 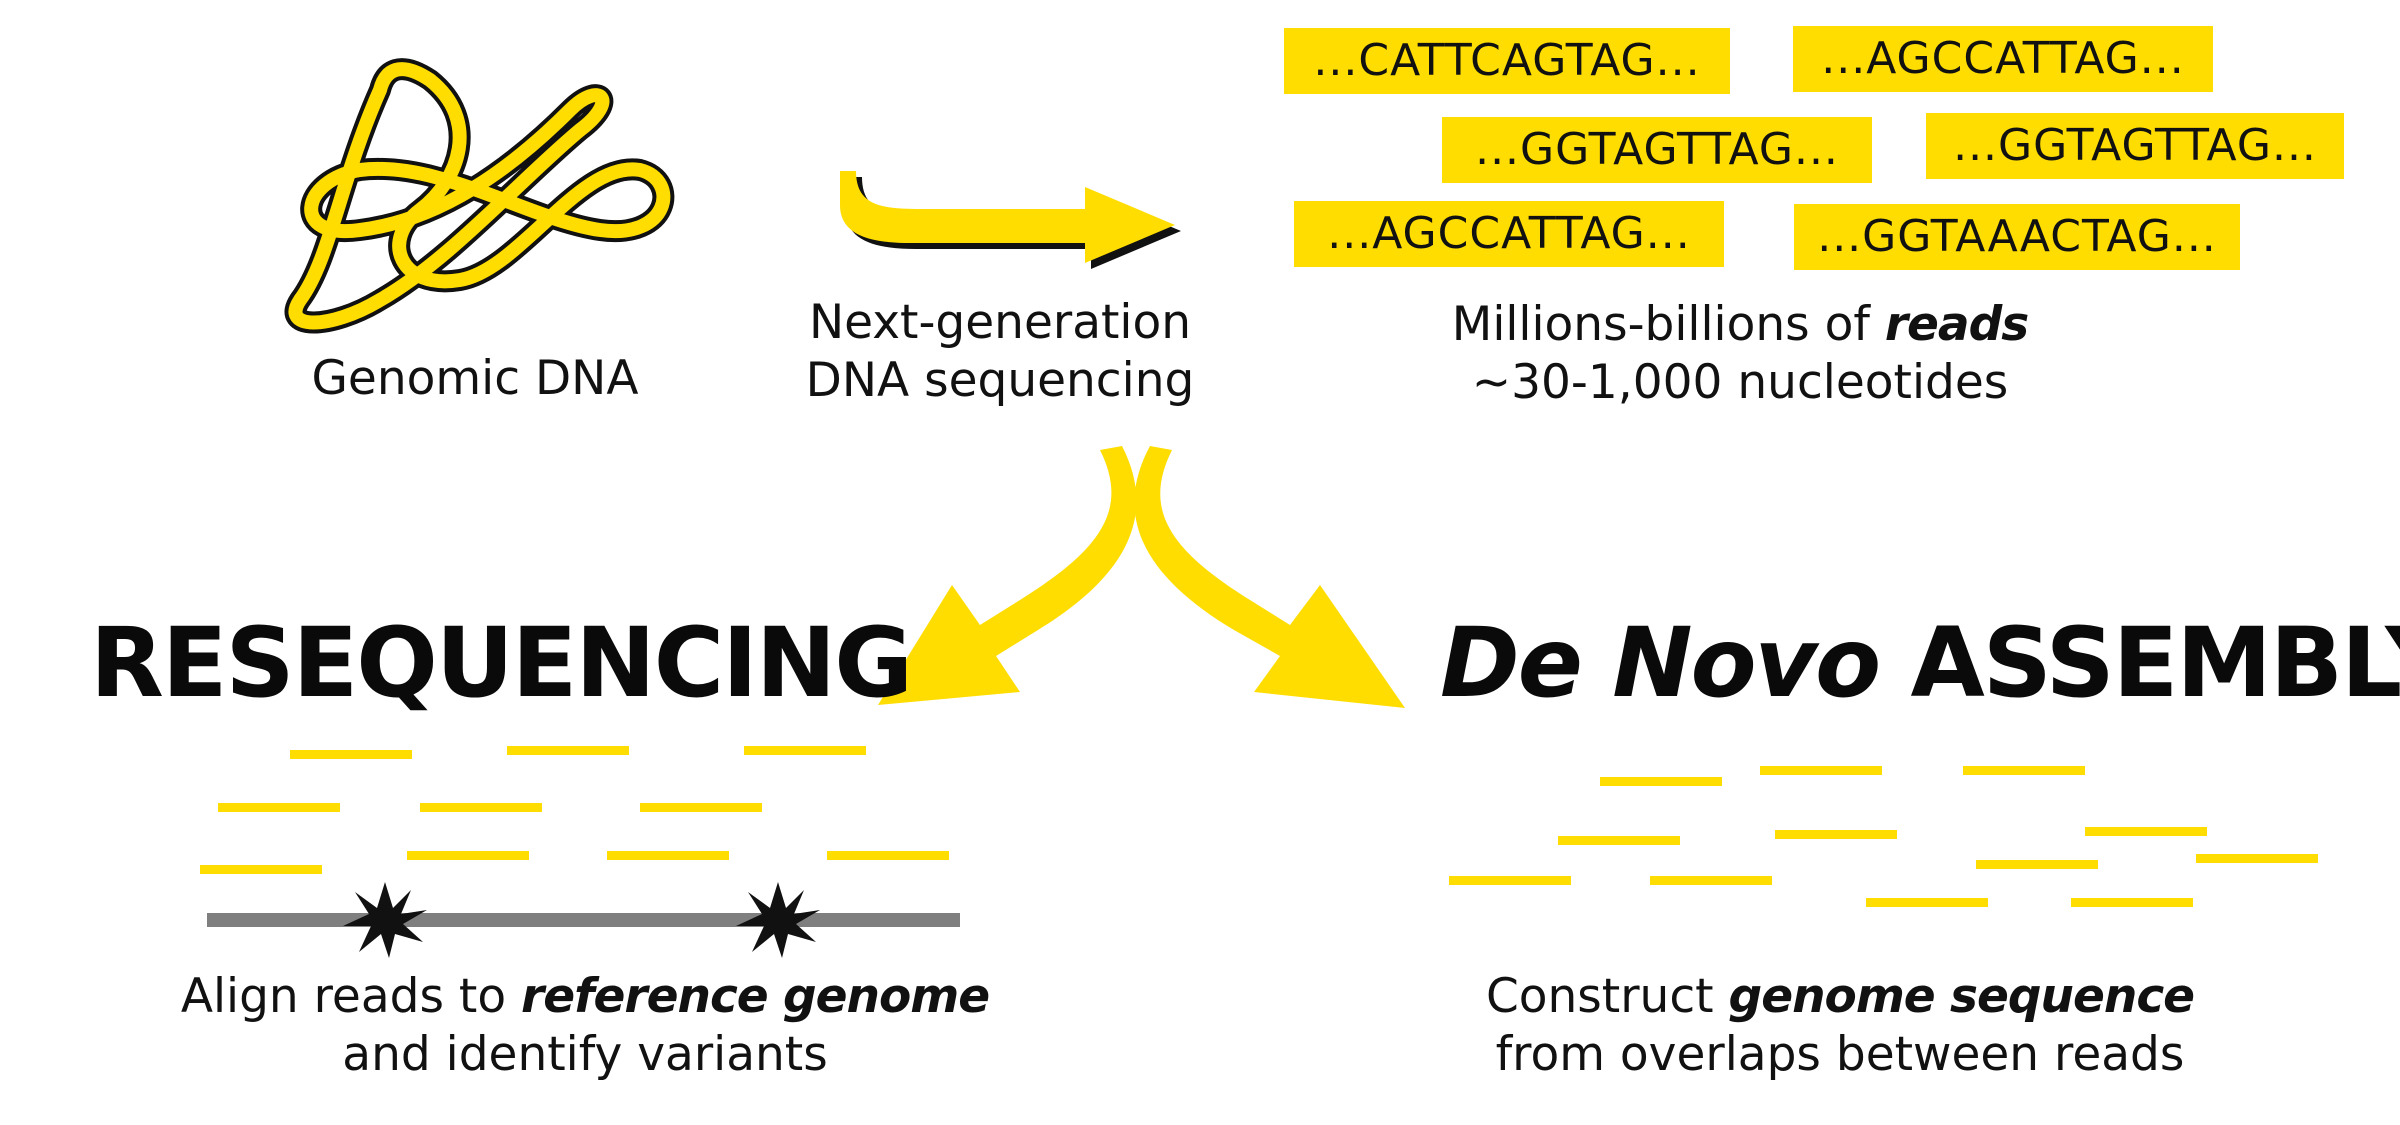 What do you see at coordinates (1956, 324) in the screenshot?
I see `reads-label-bold: reads` at bounding box center [1956, 324].